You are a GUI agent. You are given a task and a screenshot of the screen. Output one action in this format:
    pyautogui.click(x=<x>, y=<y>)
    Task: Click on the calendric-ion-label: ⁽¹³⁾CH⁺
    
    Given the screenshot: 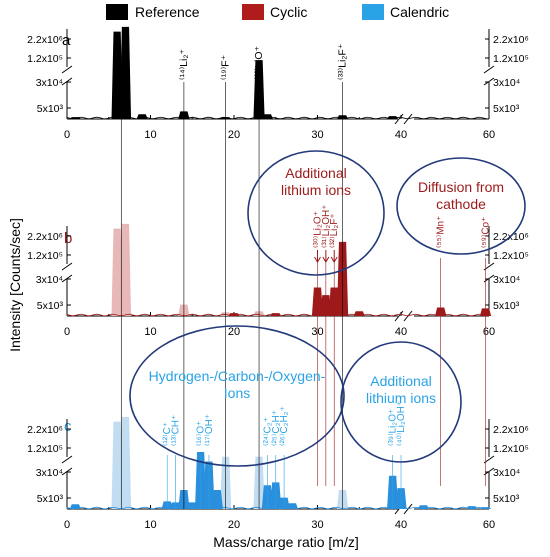 What is the action you would take?
    pyautogui.click(x=176, y=430)
    